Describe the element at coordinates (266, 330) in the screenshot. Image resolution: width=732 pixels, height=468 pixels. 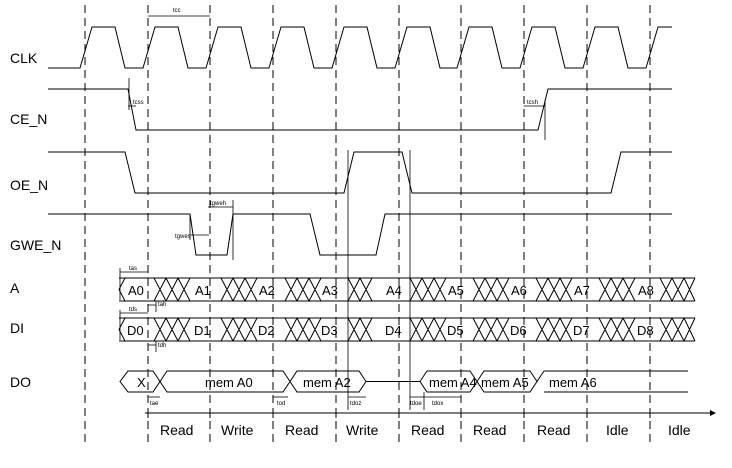
I see `data-in-label: D2` at that location.